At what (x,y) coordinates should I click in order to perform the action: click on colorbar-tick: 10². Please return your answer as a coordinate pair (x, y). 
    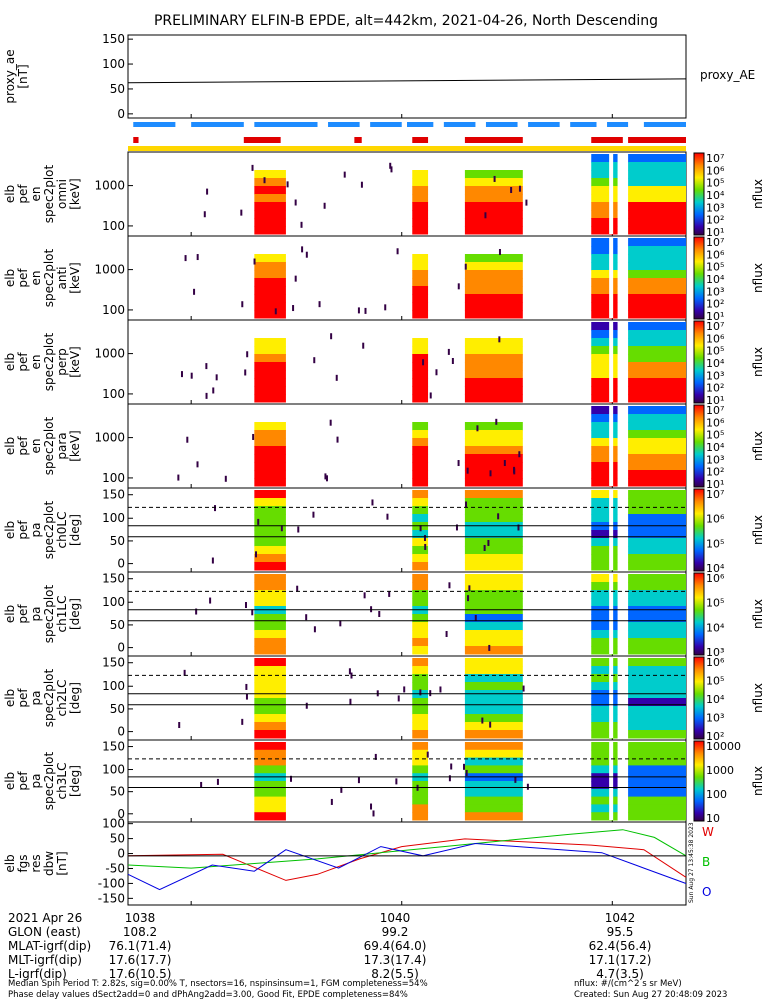
    Looking at the image, I should click on (715, 736).